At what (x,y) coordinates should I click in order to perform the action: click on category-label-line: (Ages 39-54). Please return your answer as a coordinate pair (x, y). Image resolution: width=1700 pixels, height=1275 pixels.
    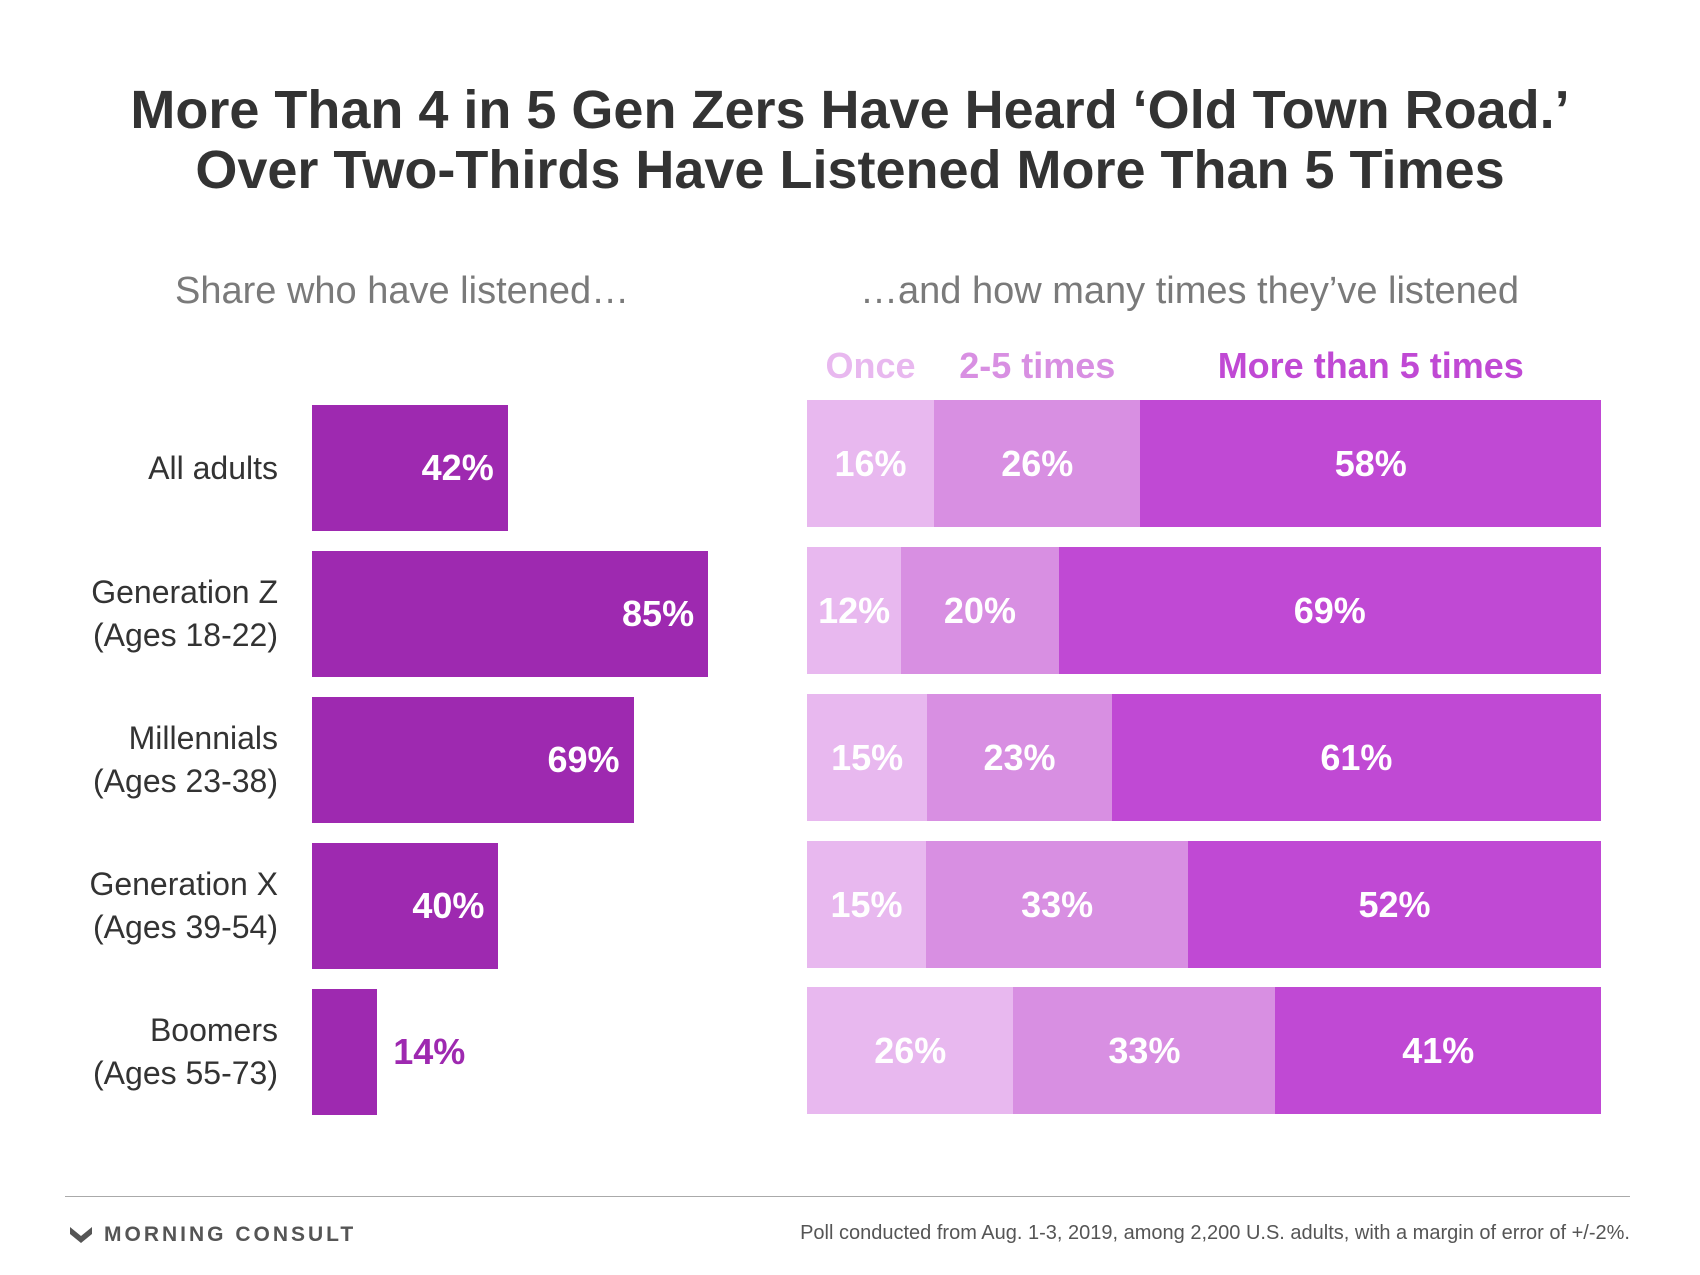
    Looking at the image, I should click on (185, 927).